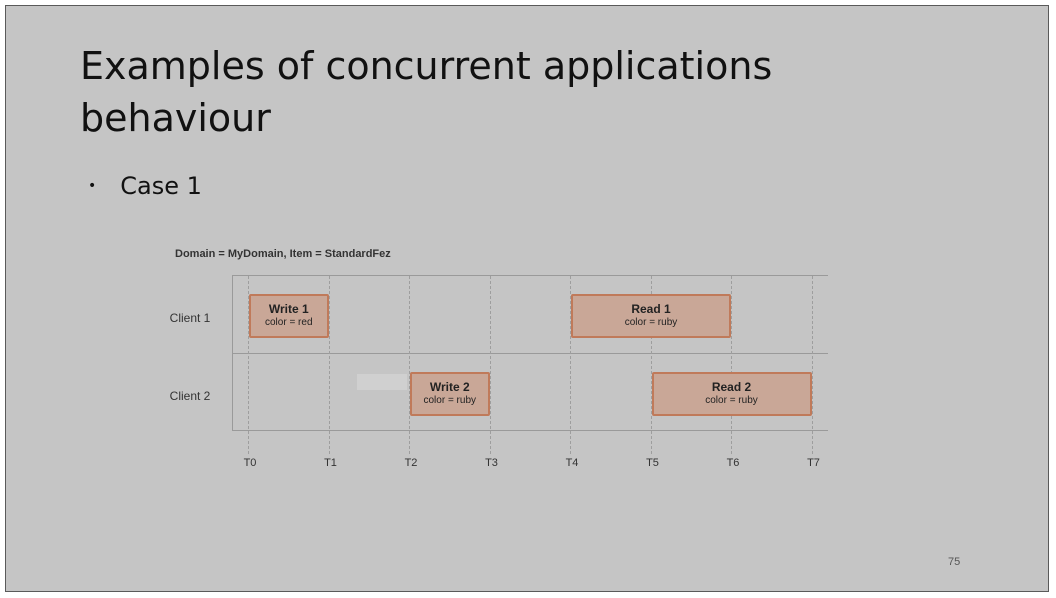  Describe the element at coordinates (652, 463) in the screenshot. I see `tick-label-t5: T5` at that location.